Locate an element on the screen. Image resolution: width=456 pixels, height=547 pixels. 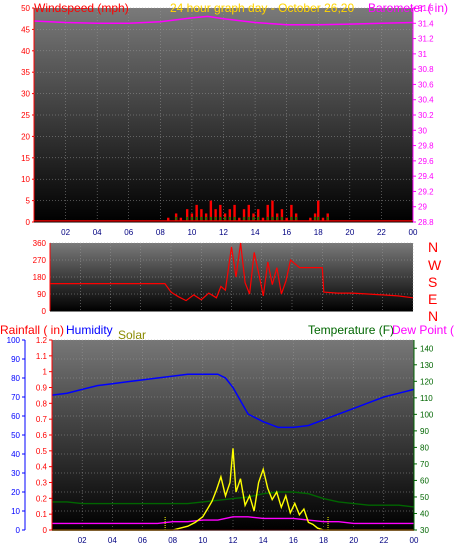
barometer-tick-label: 29.2 is located at coordinates (426, 191).